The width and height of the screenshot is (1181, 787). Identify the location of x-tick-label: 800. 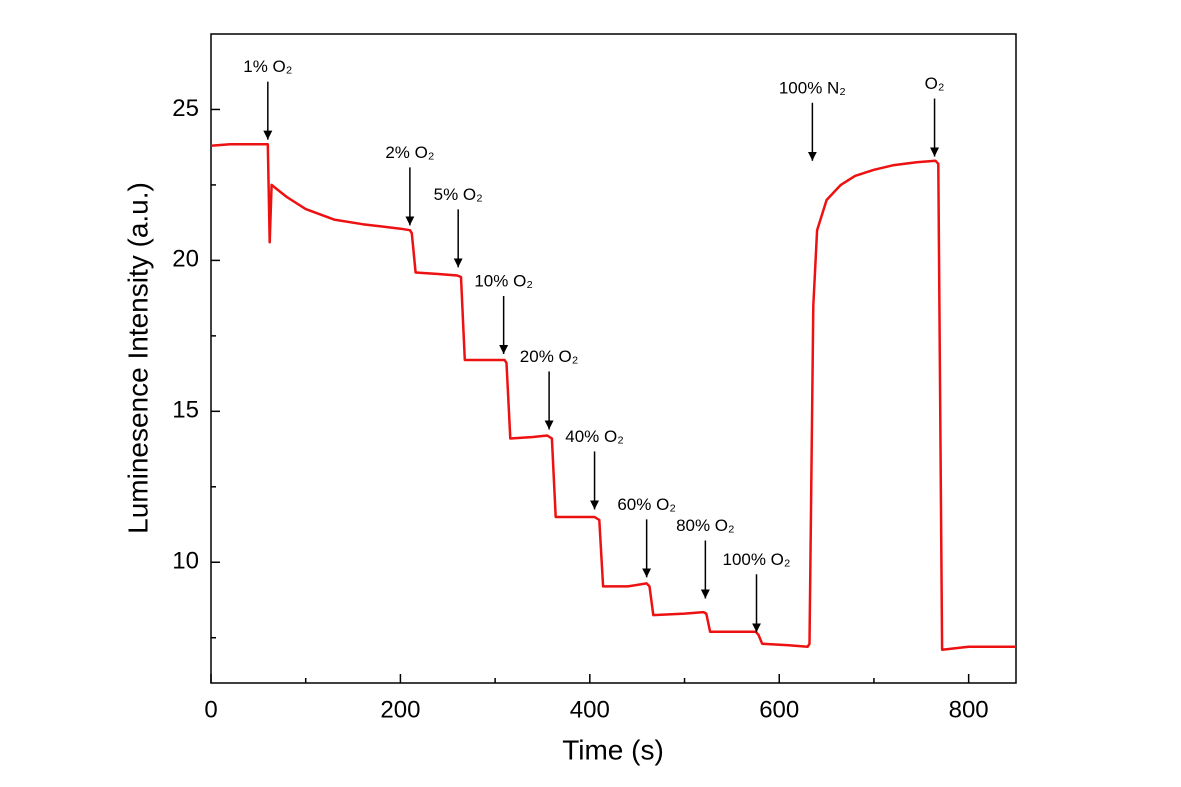
(969, 709).